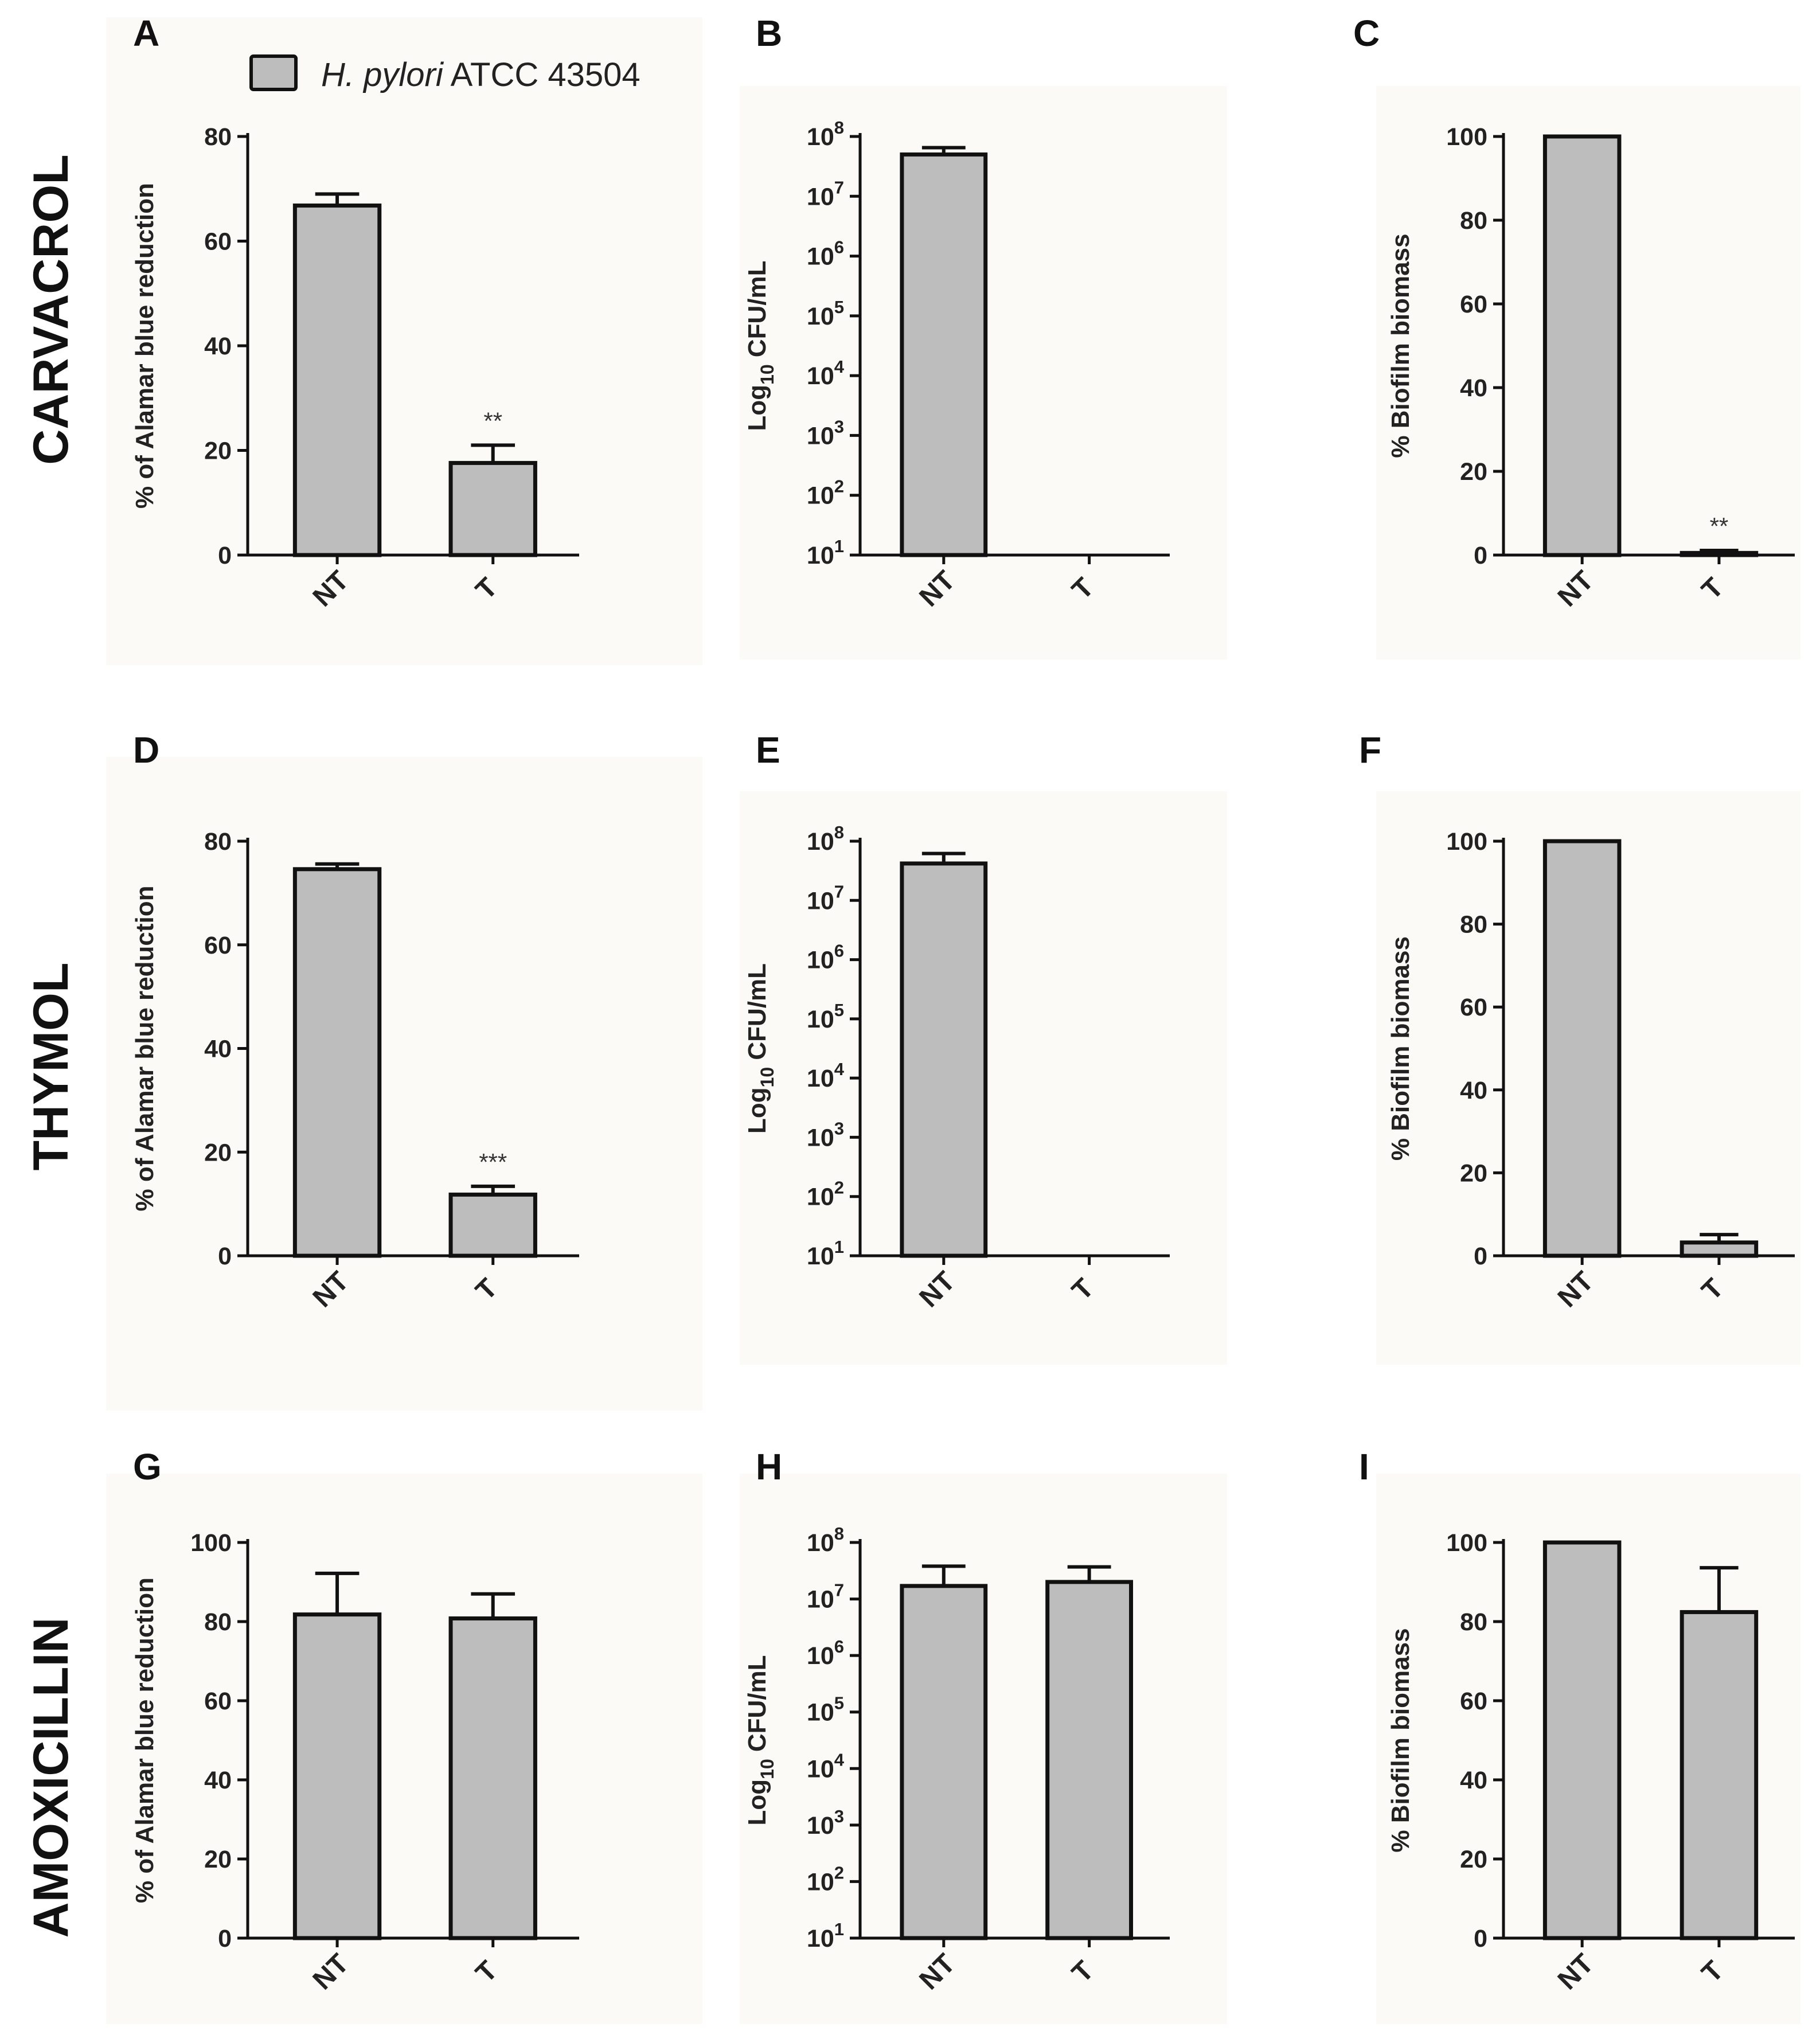 The width and height of the screenshot is (1820, 2031). What do you see at coordinates (825, 1134) in the screenshot?
I see `y-tick-label: 10³` at bounding box center [825, 1134].